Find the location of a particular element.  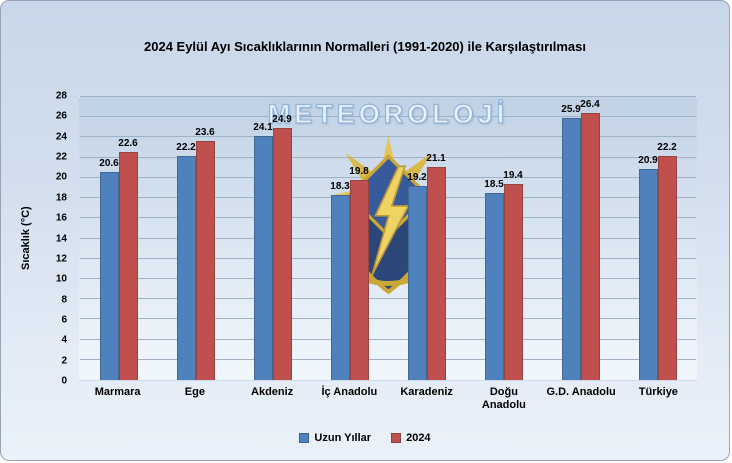

bar-value-label: 19.8 is located at coordinates (359, 171).